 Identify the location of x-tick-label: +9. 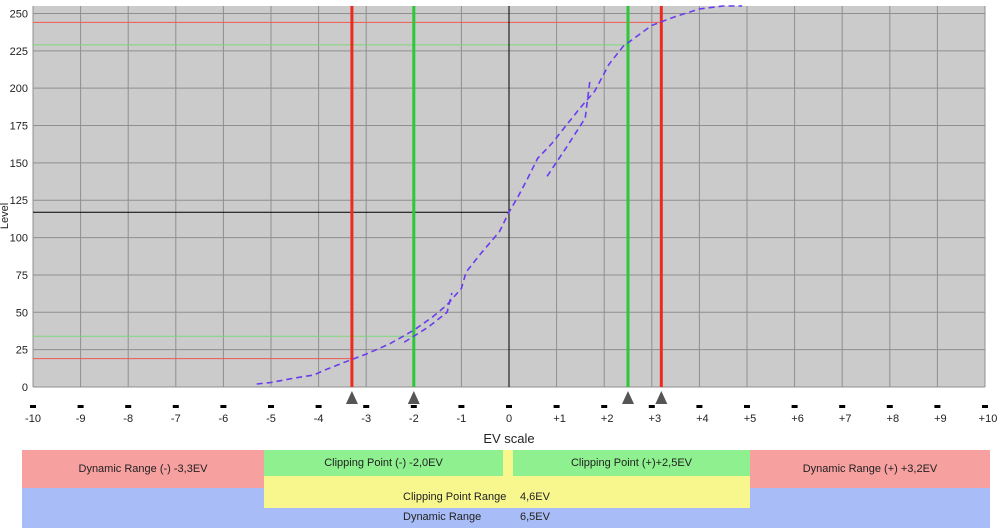
(940, 419).